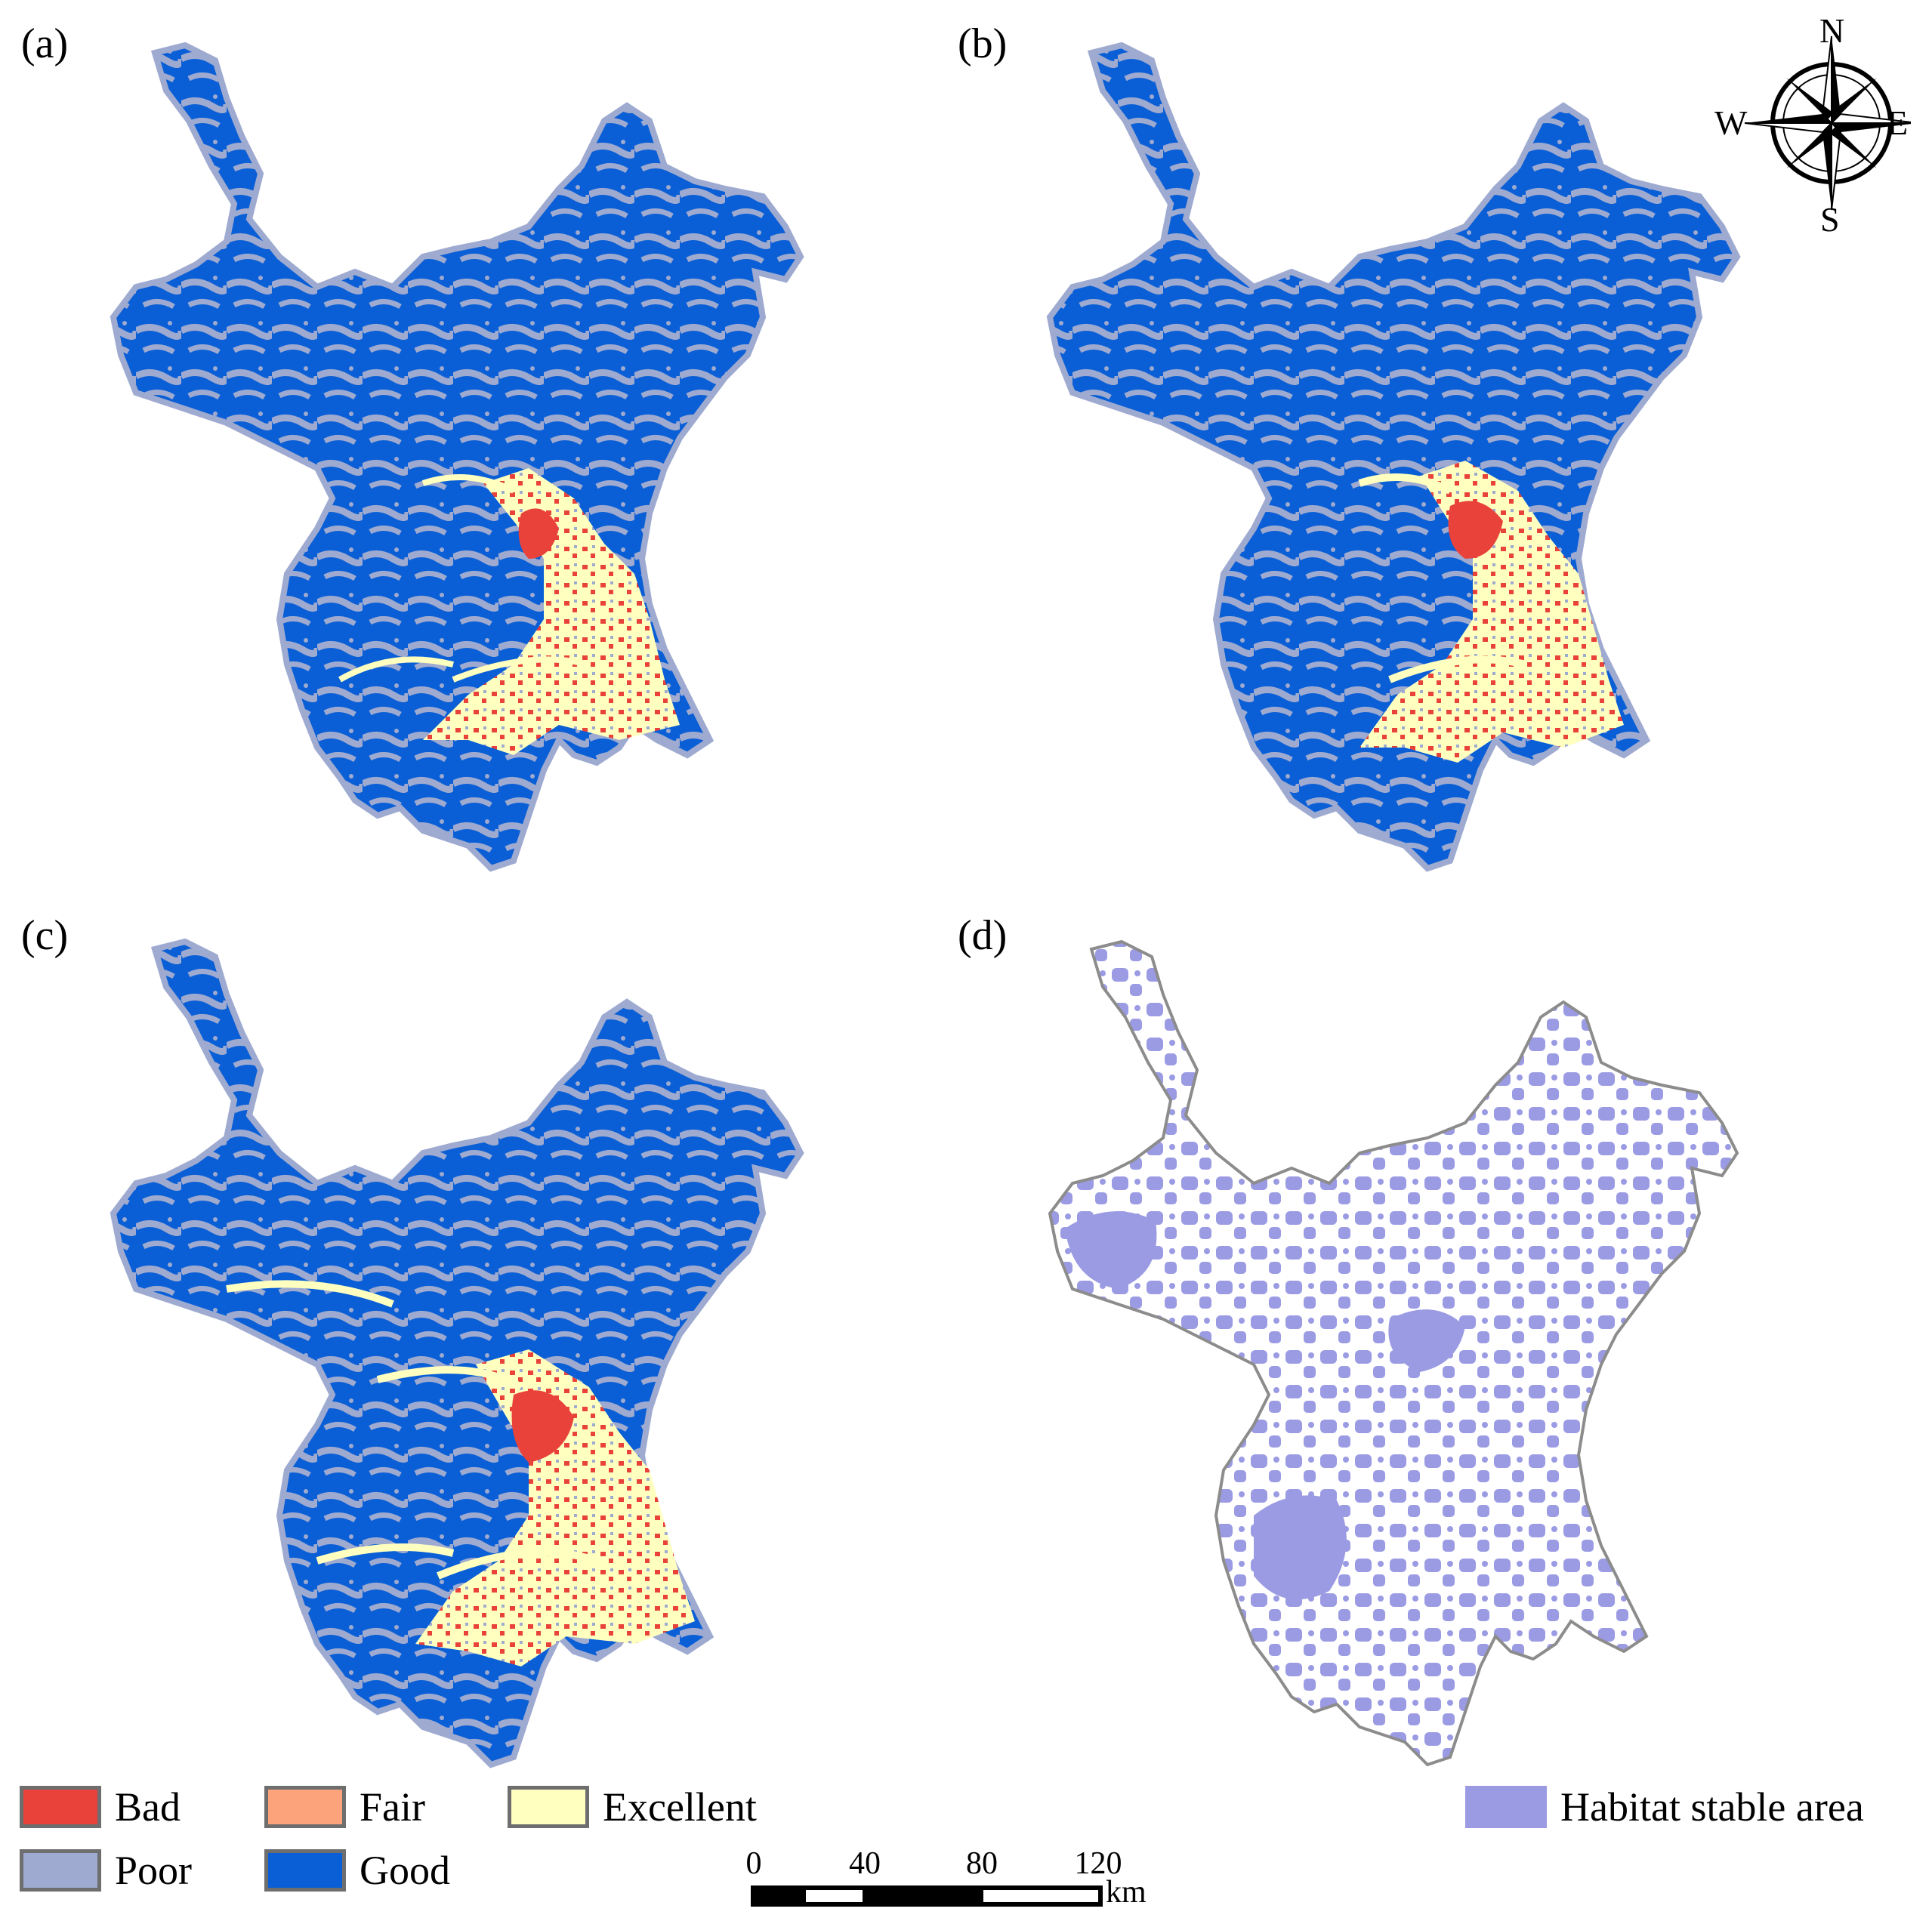 Image resolution: width=1932 pixels, height=1924 pixels. I want to click on compass-w: W, so click(1731, 122).